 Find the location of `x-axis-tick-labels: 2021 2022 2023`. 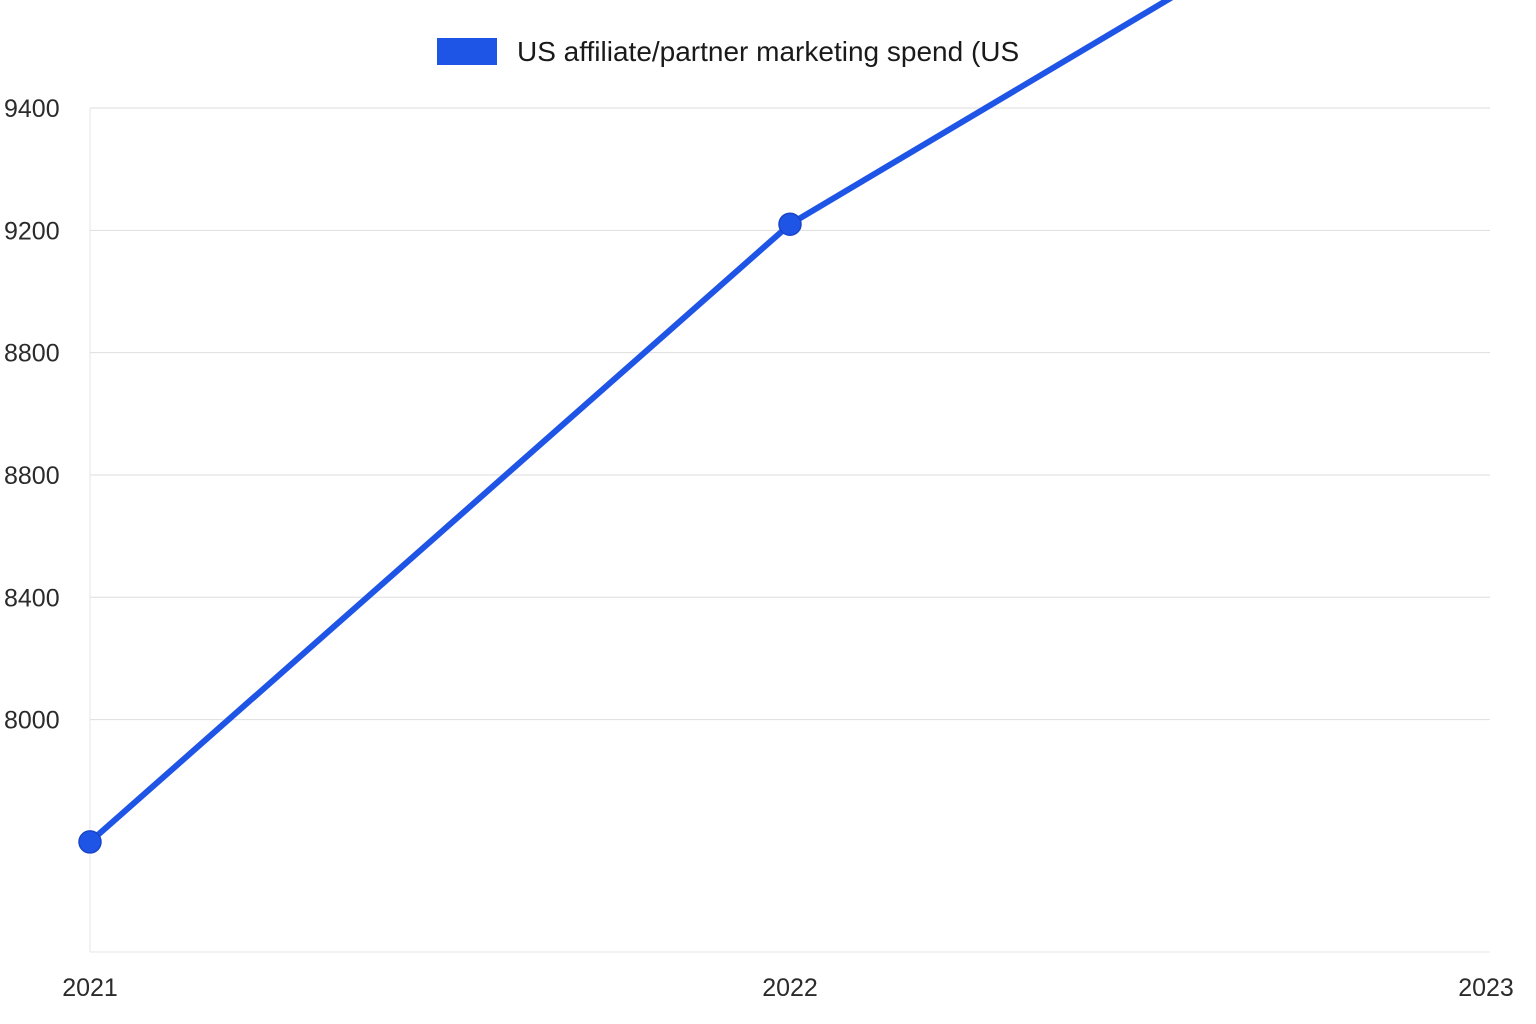

x-axis-tick-labels: 2021 2022 2023 is located at coordinates (788, 988).